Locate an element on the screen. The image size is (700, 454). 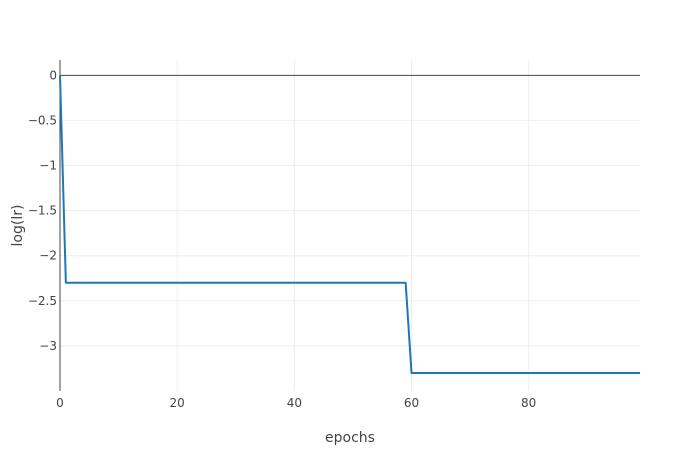
x-tick-label: 60 is located at coordinates (411, 403).